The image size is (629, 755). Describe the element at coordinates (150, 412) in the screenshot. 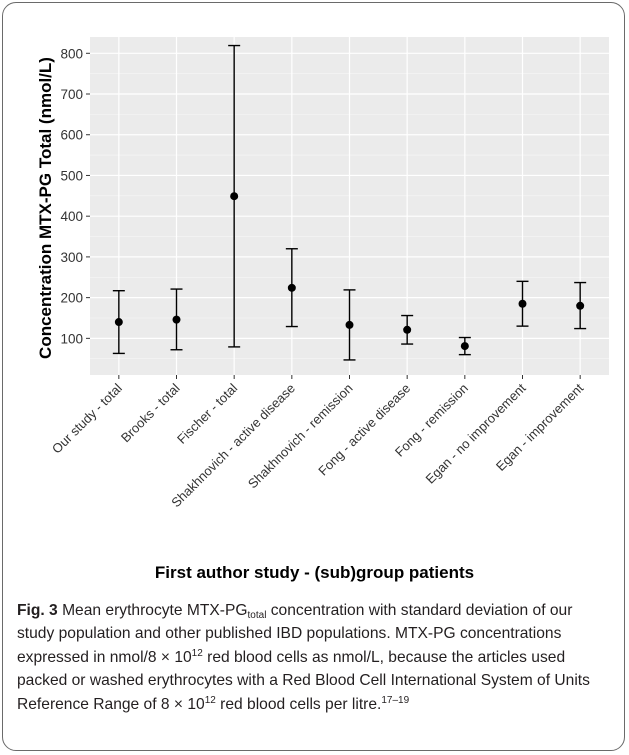

I see `x-tick-label: Brooks - total` at that location.